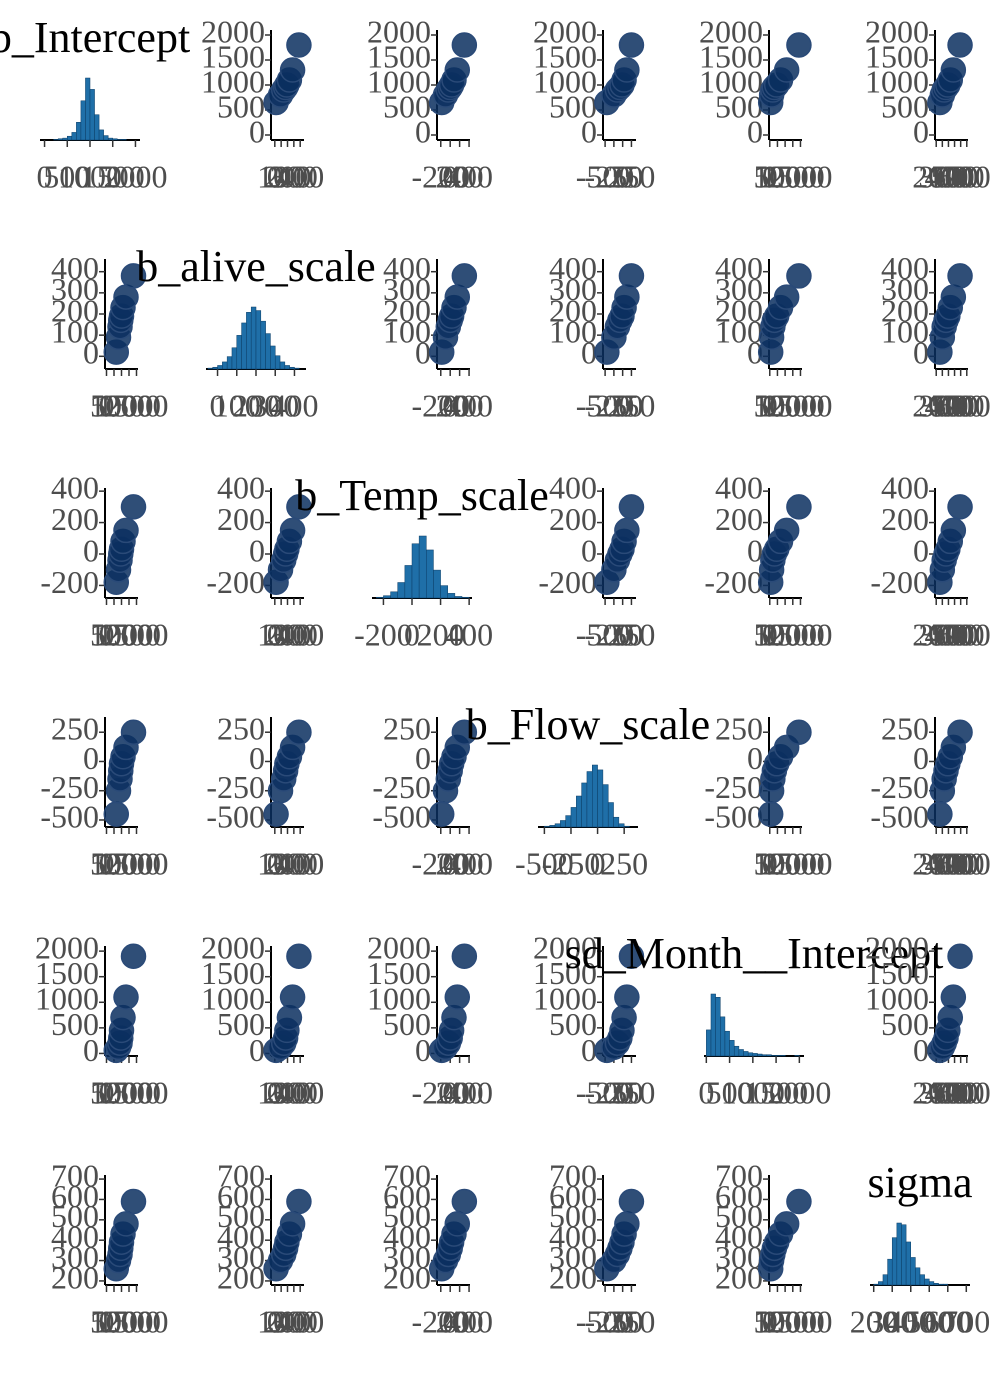 This screenshot has height=1375, width=996. I want to click on y-tick-label: 1000, so click(731, 81).